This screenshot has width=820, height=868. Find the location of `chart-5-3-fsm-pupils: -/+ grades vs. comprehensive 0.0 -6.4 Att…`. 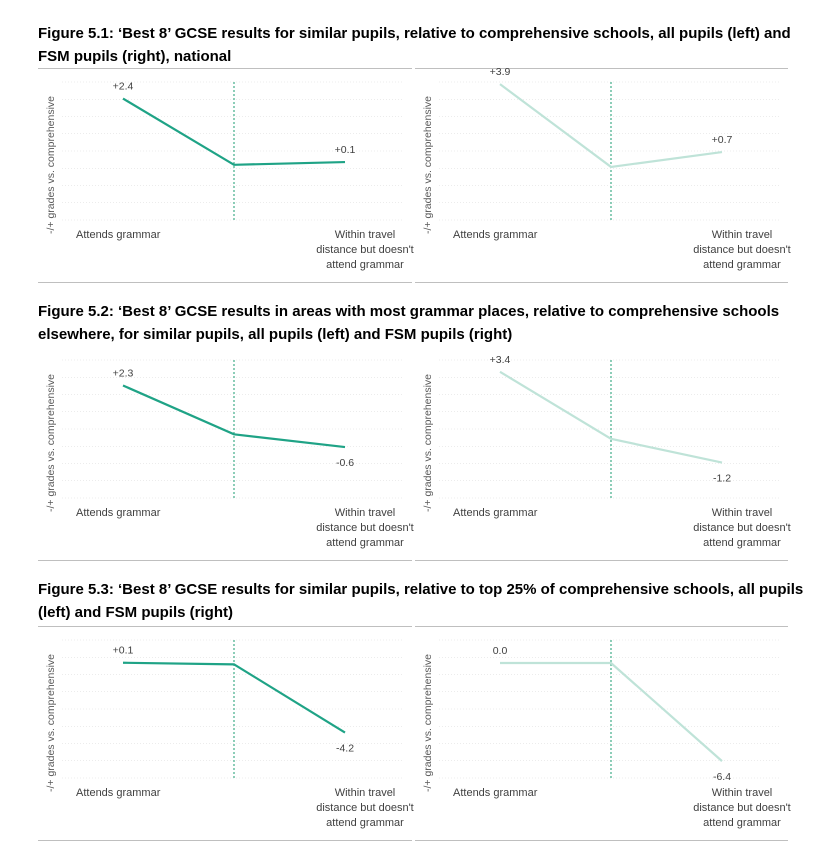

chart-5-3-fsm-pupils: -/+ grades vs. comprehensive 0.0 -6.4 Att… is located at coordinates (603, 742).